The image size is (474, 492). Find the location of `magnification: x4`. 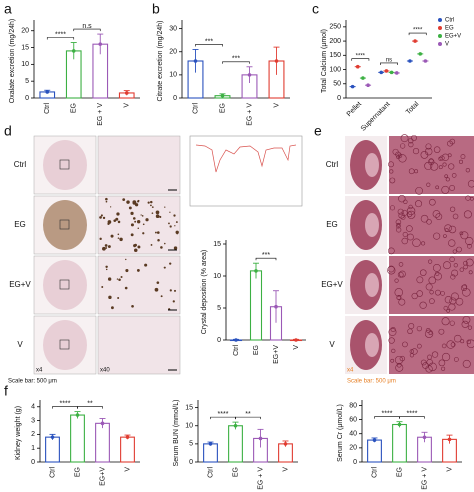

magnification: x4 is located at coordinates (39, 371).